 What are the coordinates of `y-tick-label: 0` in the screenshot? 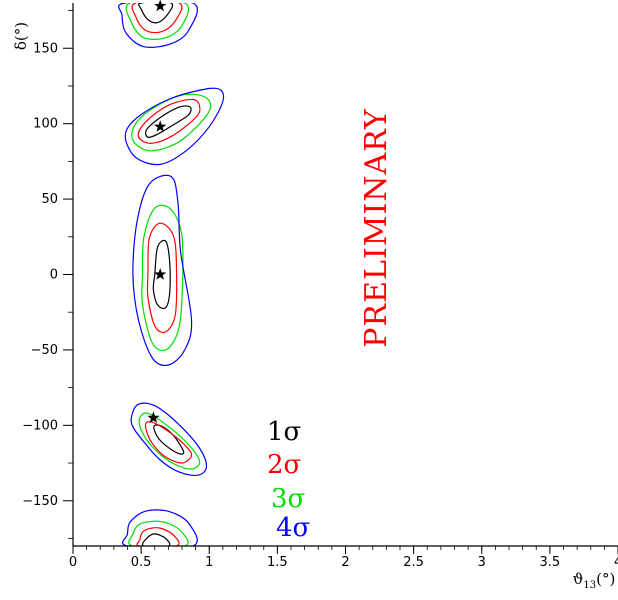 It's located at (54, 275).